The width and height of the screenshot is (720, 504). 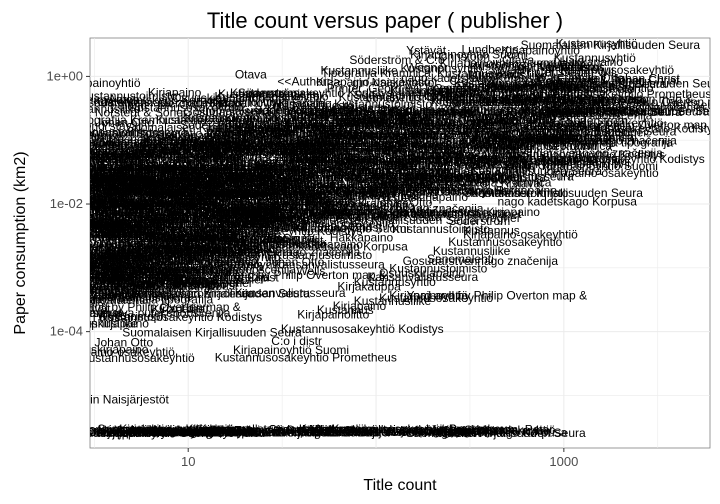 I want to click on data-label: Kustannusyhtiö, so click(x=103, y=173).